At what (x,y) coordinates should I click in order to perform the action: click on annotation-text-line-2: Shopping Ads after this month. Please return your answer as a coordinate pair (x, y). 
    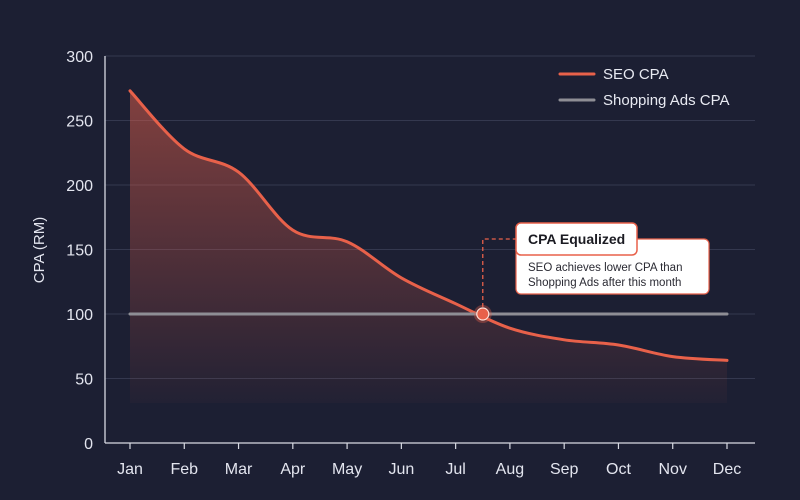
    Looking at the image, I should click on (604, 283).